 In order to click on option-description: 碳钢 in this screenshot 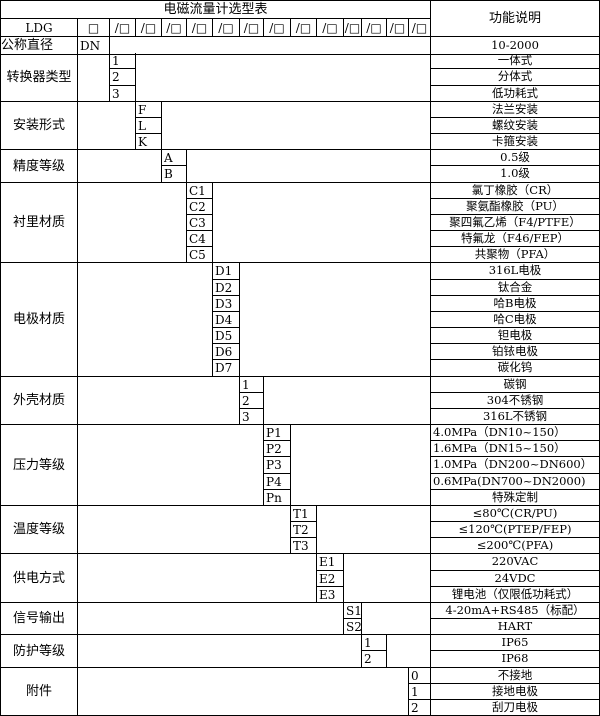, I will do `click(515, 385)`.